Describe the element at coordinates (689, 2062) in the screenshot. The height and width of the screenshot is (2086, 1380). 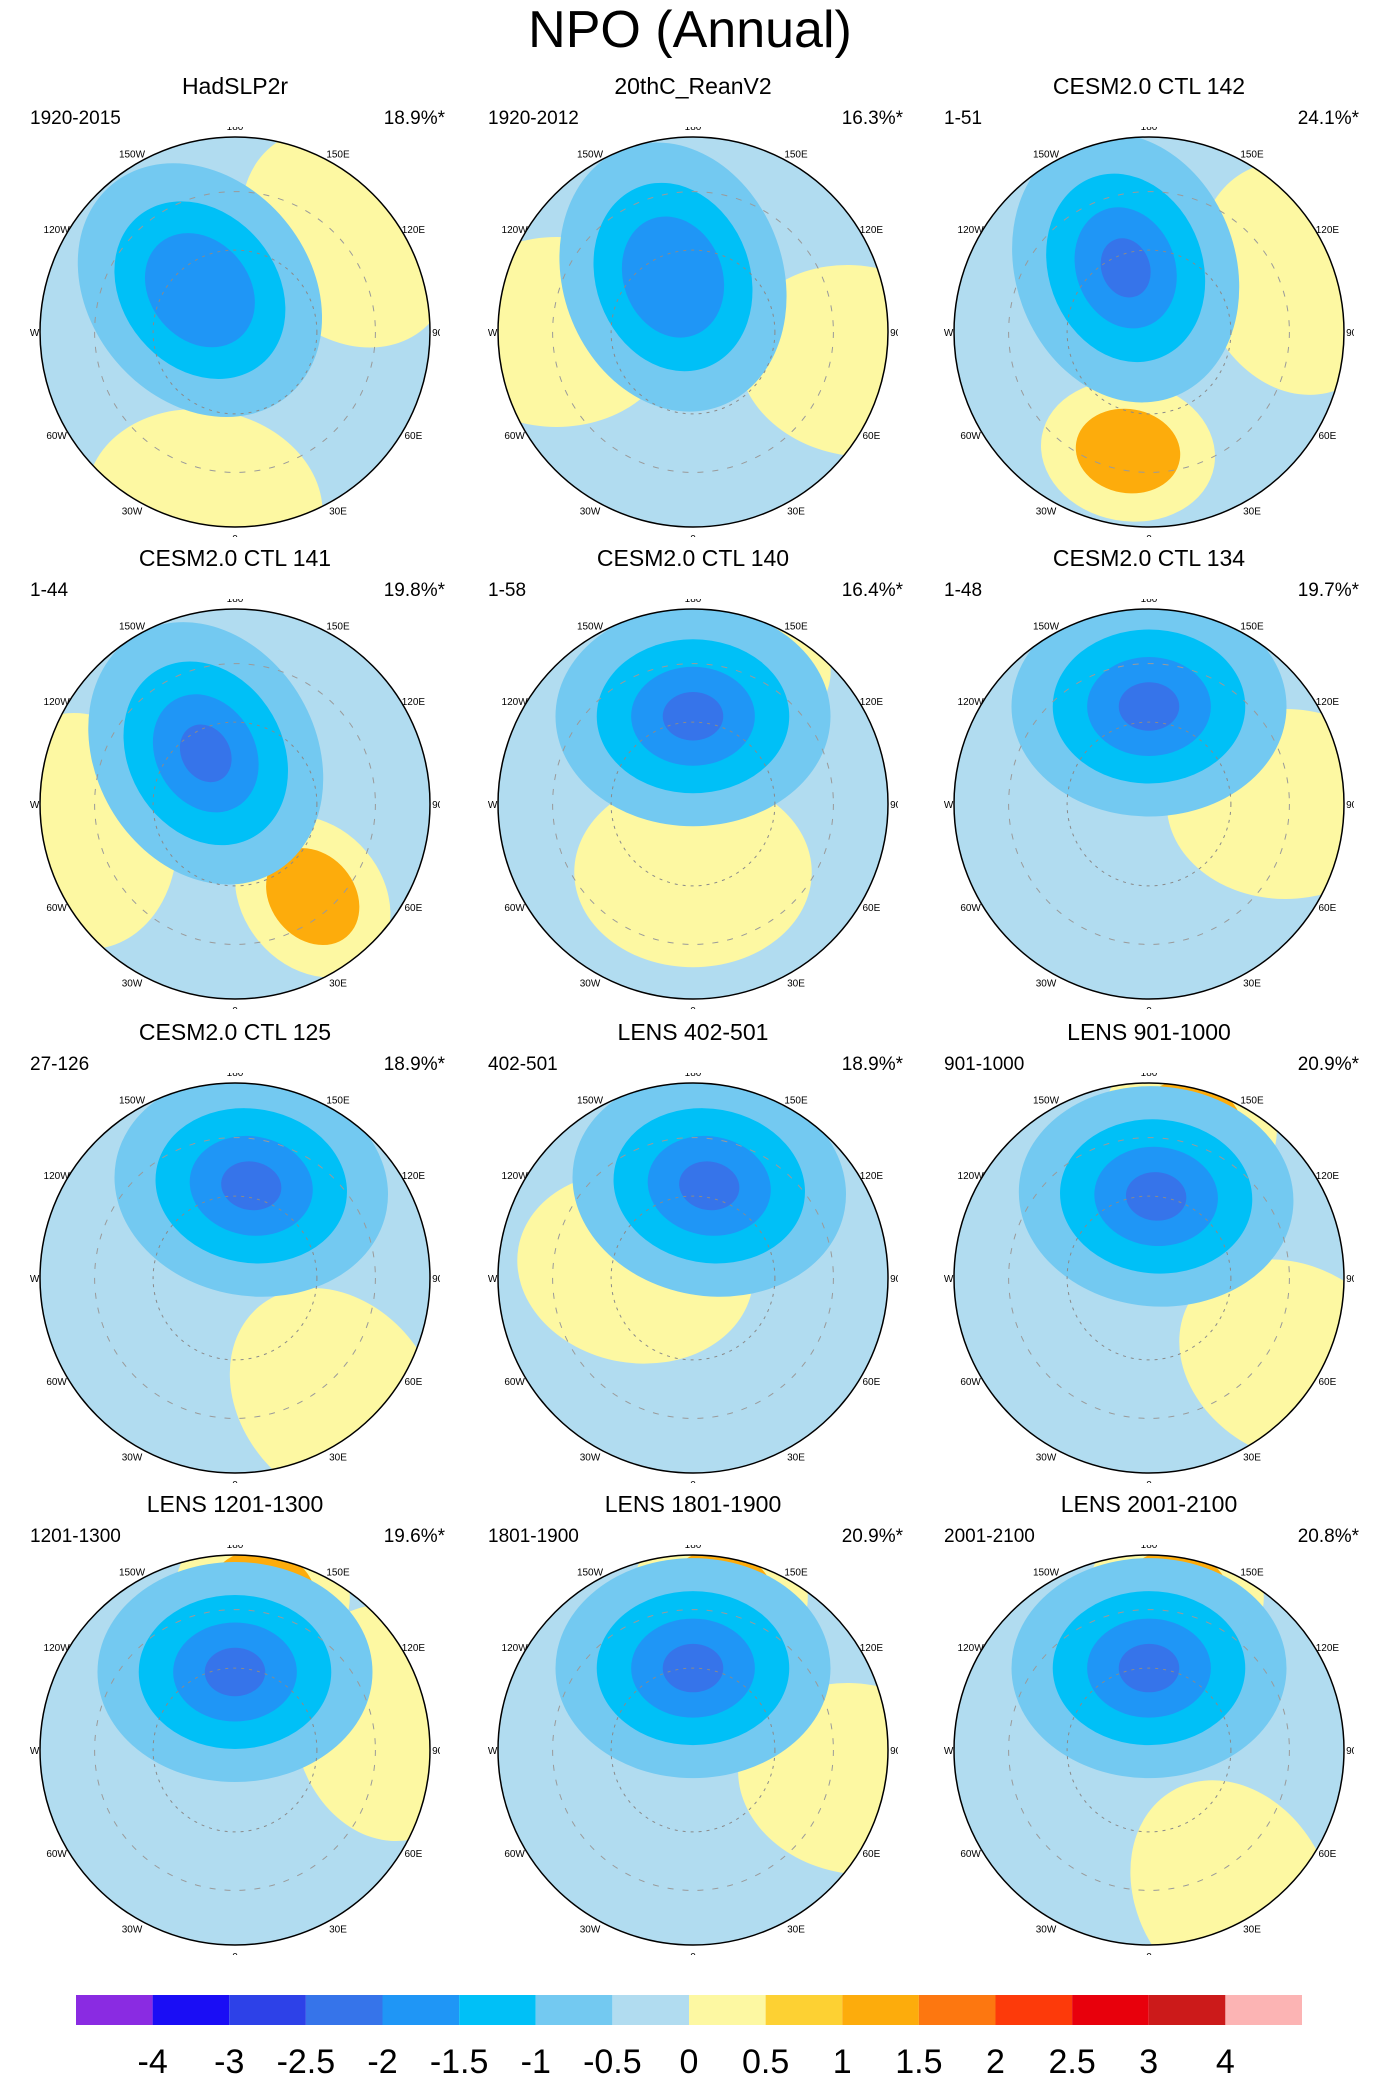
I see `colorbar-tick-label: 0` at that location.